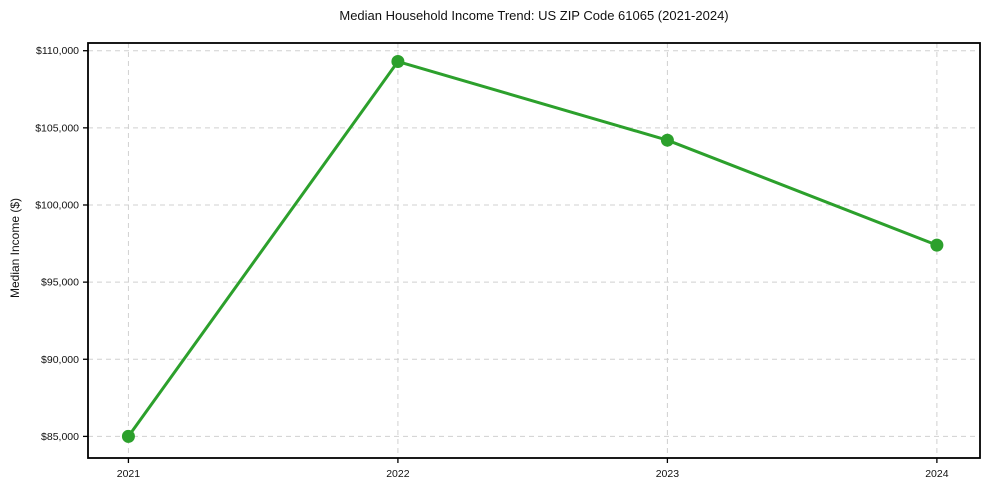  I want to click on data-point-2021, so click(128, 436).